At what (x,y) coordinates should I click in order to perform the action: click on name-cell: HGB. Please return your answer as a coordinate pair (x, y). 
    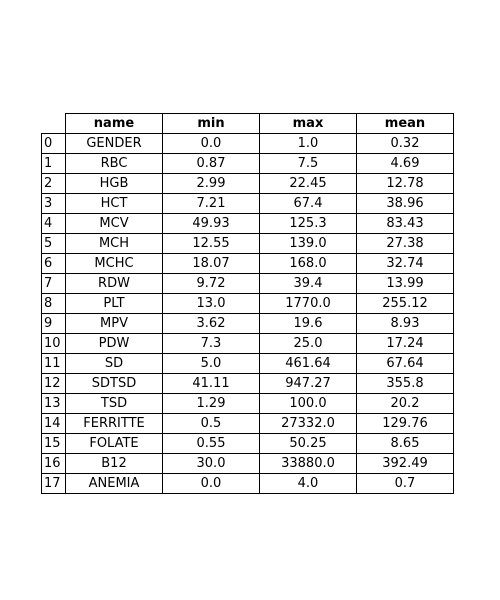
    Looking at the image, I should click on (114, 183).